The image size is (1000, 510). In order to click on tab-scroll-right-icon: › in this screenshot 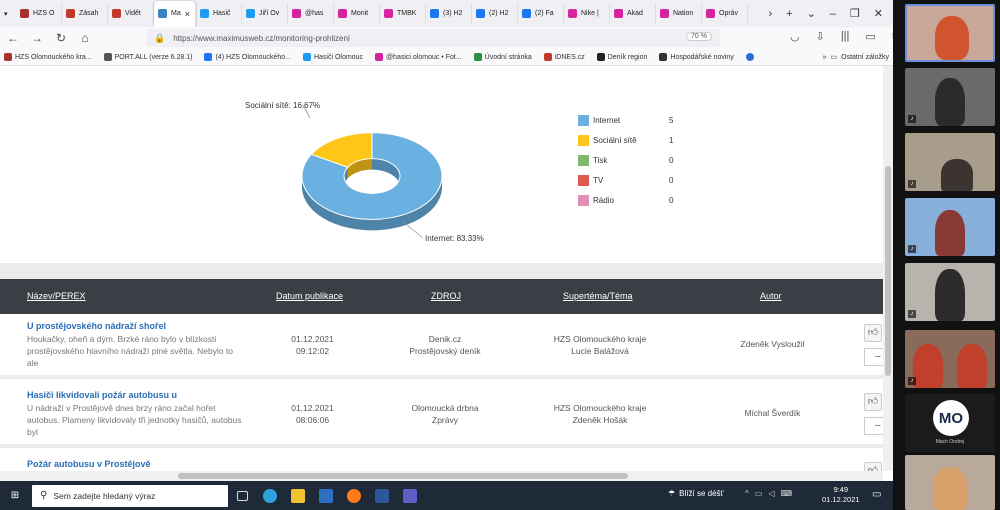, I will do `click(770, 13)`.